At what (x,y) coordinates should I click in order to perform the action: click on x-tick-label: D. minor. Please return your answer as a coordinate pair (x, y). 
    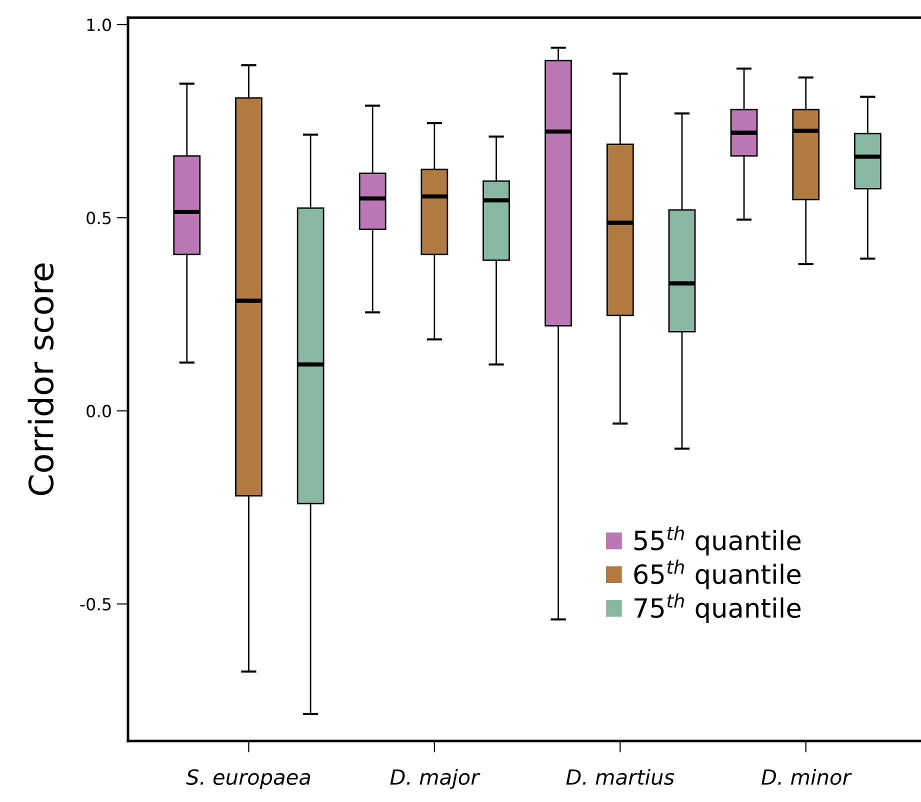
    Looking at the image, I should click on (806, 776).